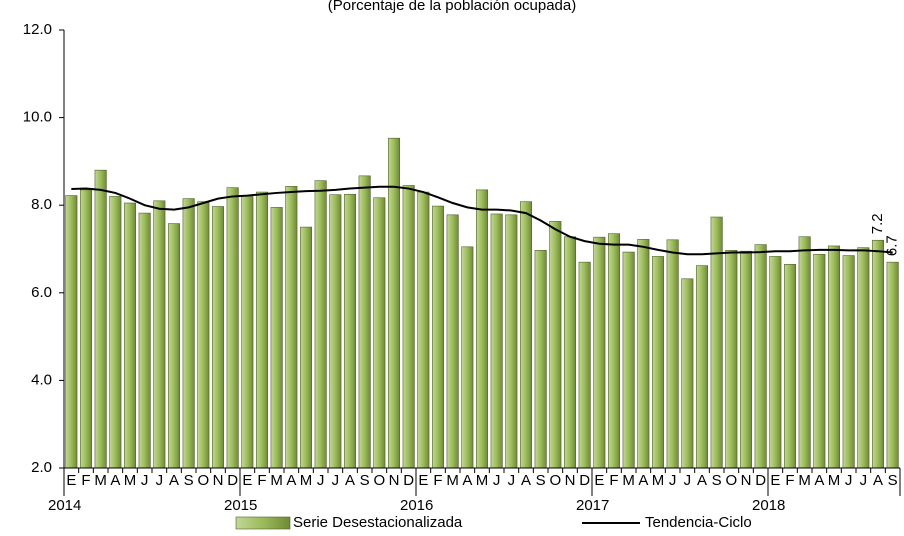  What do you see at coordinates (452, 7) in the screenshot?
I see `chart-subtitle: (Porcentaje de la población ocupada)` at bounding box center [452, 7].